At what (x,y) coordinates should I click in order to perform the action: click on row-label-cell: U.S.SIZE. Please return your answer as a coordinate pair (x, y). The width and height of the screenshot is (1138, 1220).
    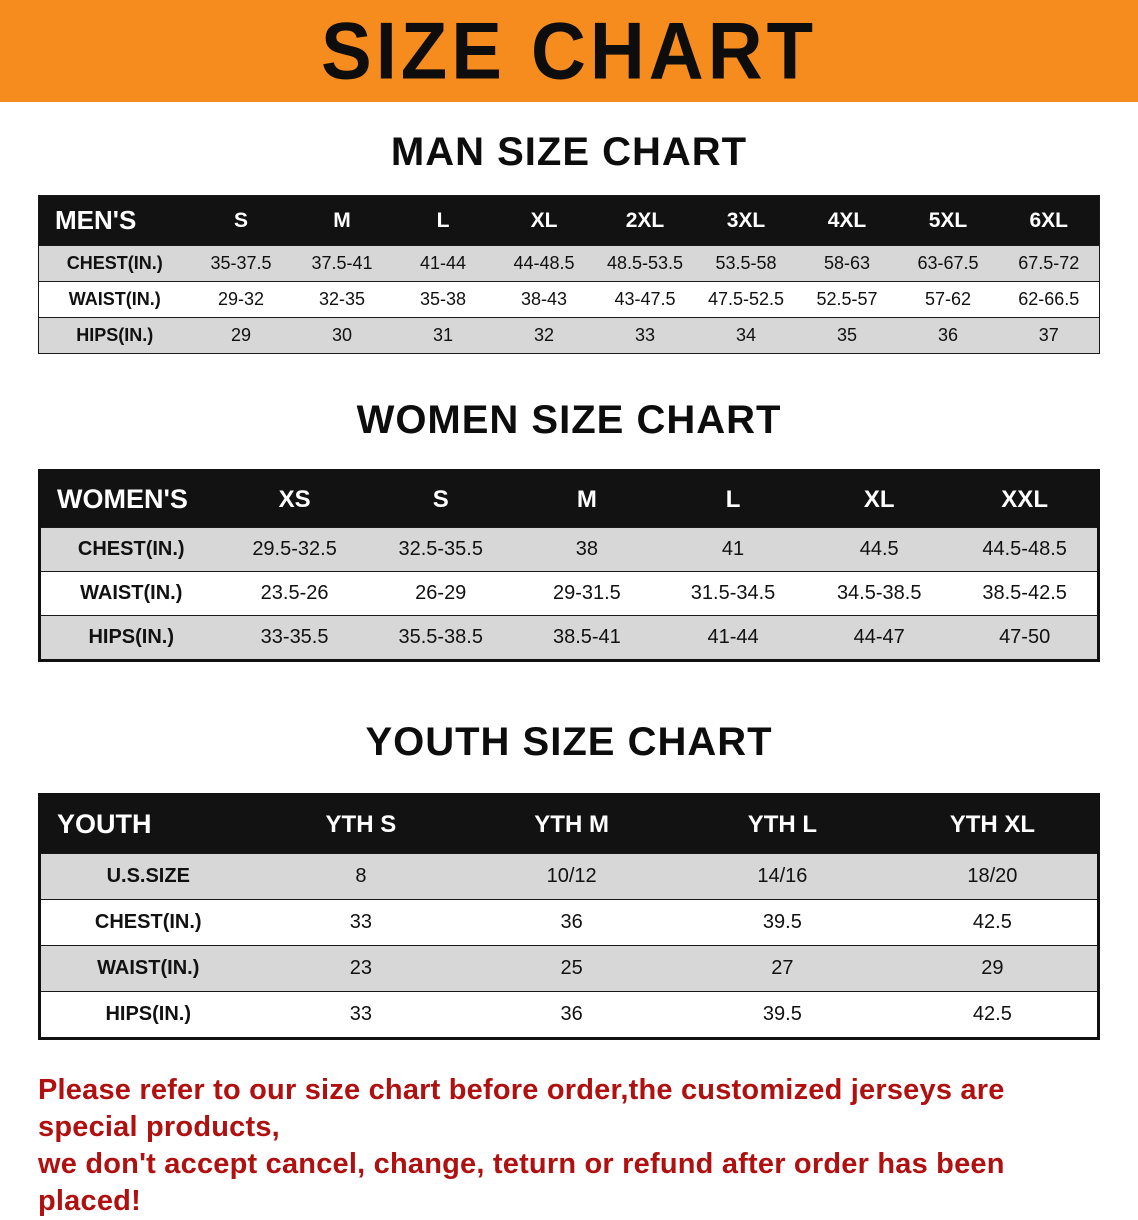
    Looking at the image, I should click on (147, 876).